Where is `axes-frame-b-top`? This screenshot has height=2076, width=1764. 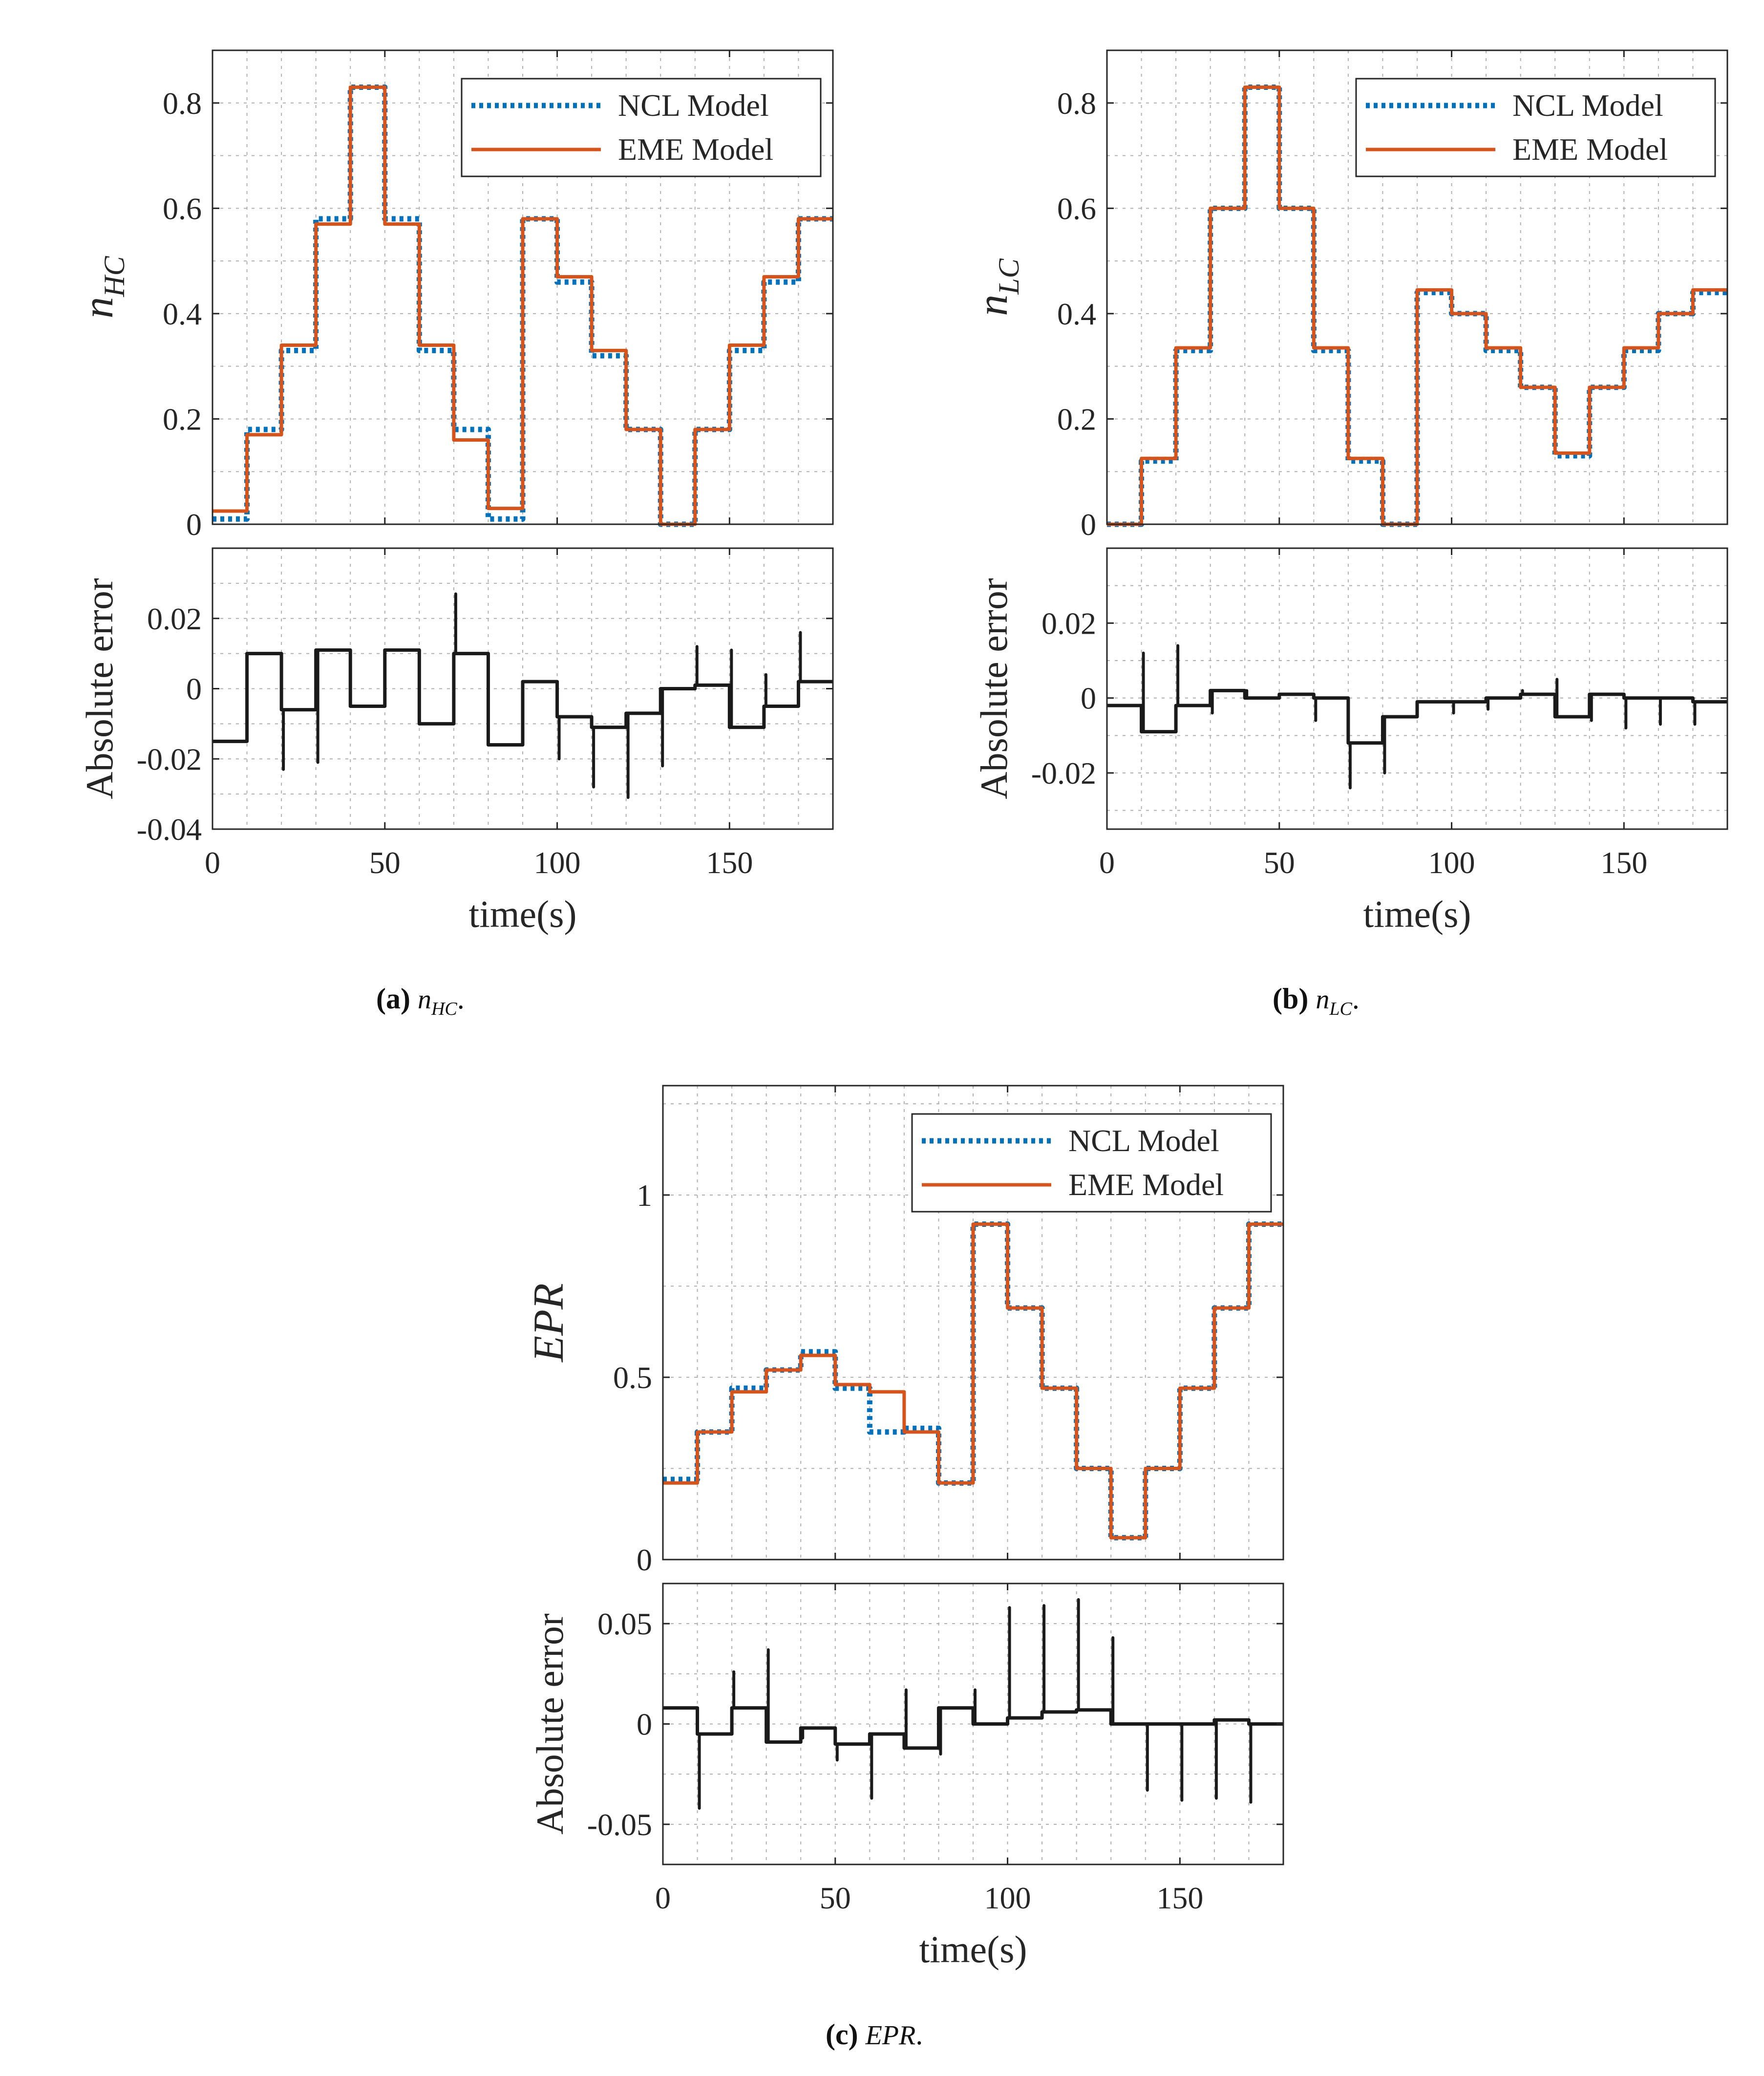 axes-frame-b-top is located at coordinates (1417, 287).